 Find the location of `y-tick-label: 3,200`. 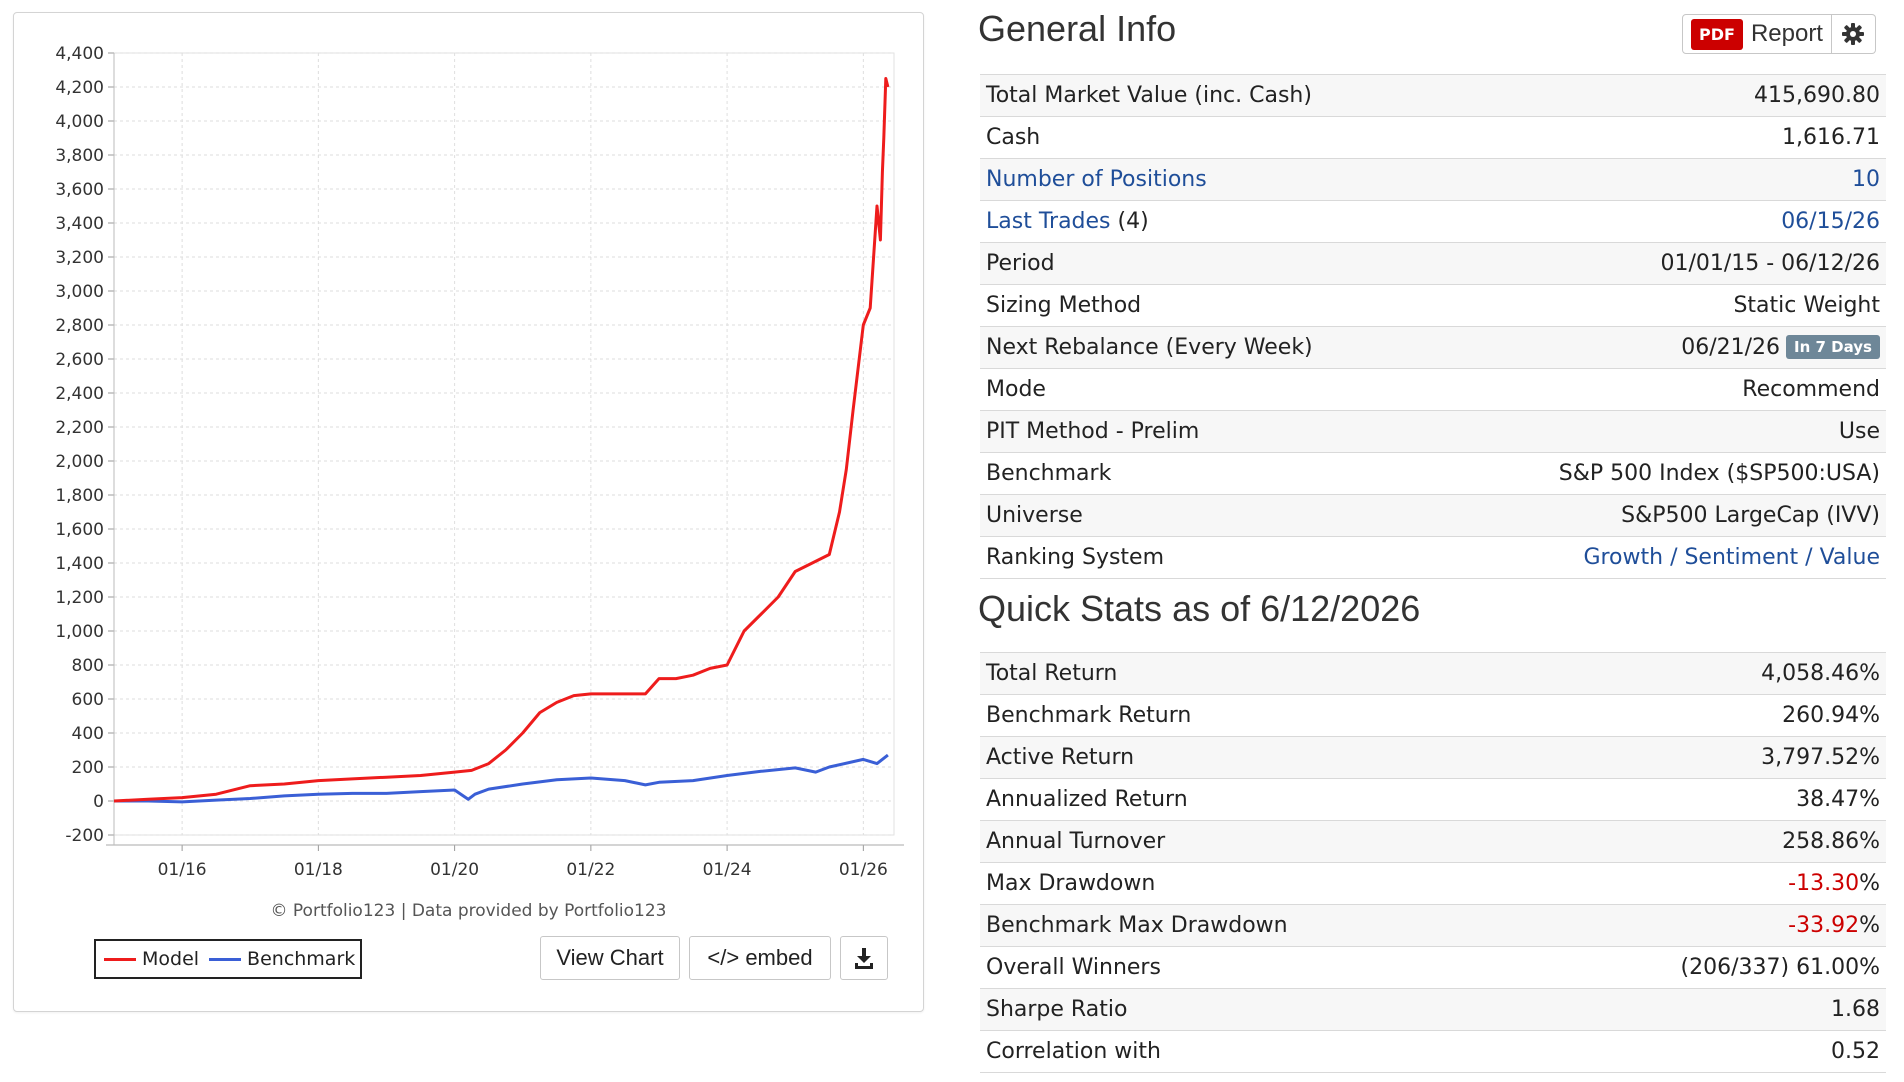

y-tick-label: 3,200 is located at coordinates (79, 258).